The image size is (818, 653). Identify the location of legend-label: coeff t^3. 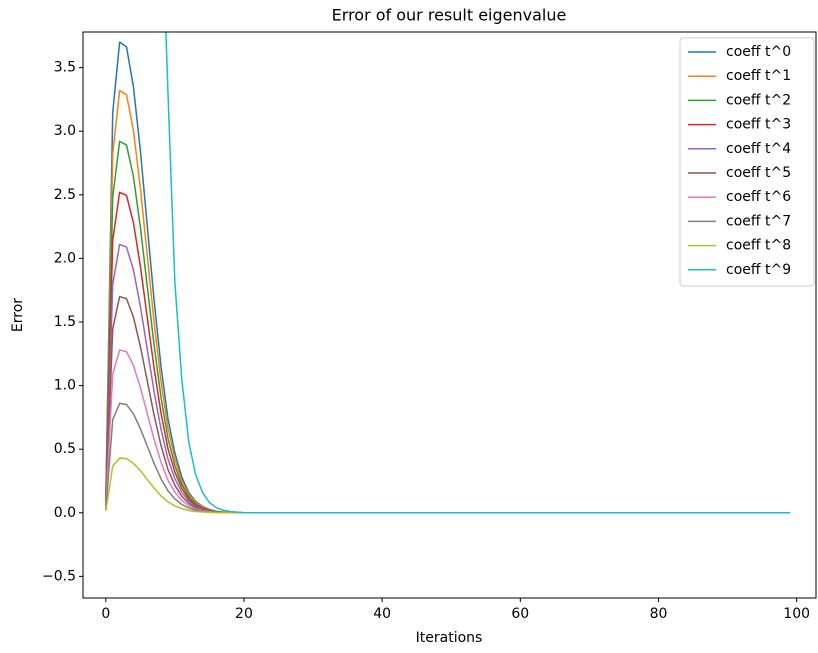
(758, 125).